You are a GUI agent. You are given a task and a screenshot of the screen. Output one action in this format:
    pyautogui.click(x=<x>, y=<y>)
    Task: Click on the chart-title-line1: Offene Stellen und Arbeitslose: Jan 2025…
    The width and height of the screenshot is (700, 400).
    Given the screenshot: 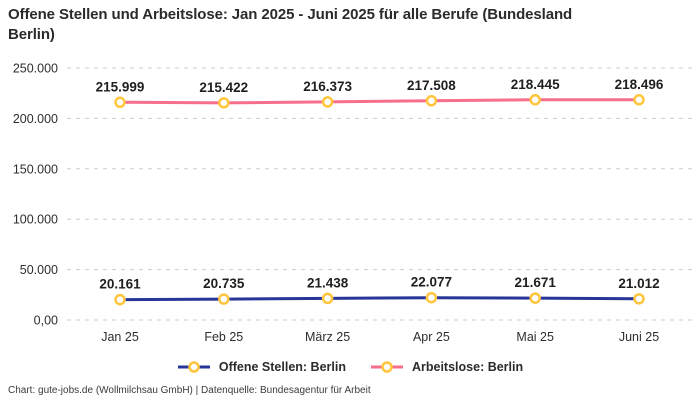 What is the action you would take?
    pyautogui.click(x=290, y=14)
    